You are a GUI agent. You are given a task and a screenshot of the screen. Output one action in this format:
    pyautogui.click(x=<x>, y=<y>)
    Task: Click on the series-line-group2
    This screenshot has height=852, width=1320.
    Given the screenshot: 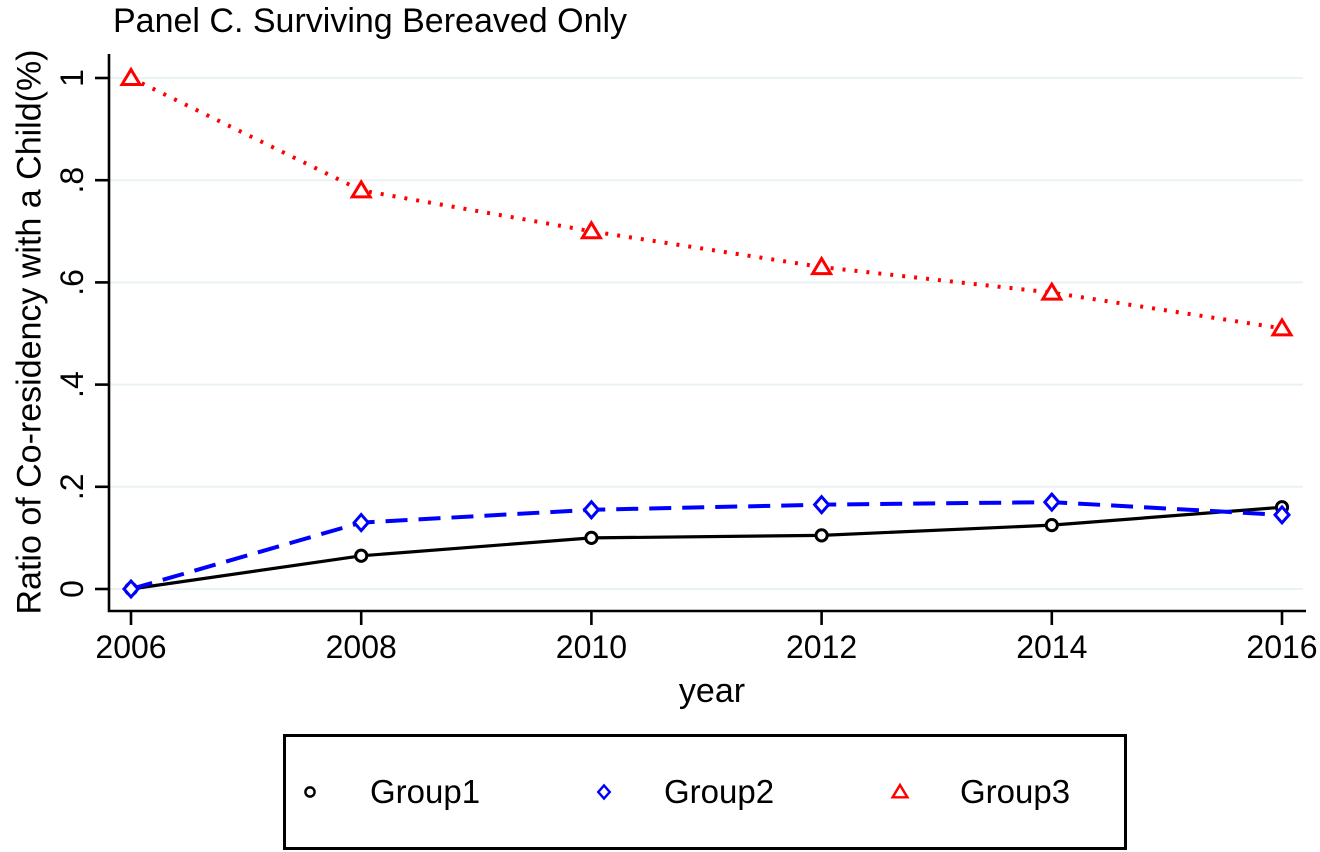 What is the action you would take?
    pyautogui.click(x=706, y=545)
    